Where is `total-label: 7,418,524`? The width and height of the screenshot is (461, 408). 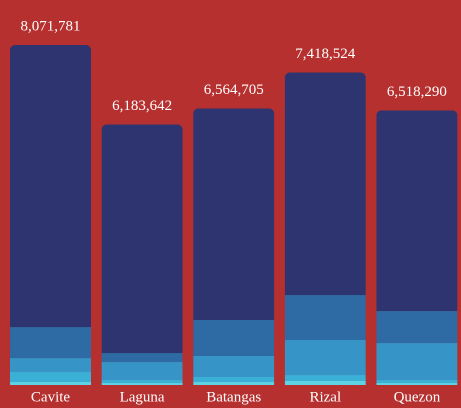 total-label: 7,418,524 is located at coordinates (325, 54).